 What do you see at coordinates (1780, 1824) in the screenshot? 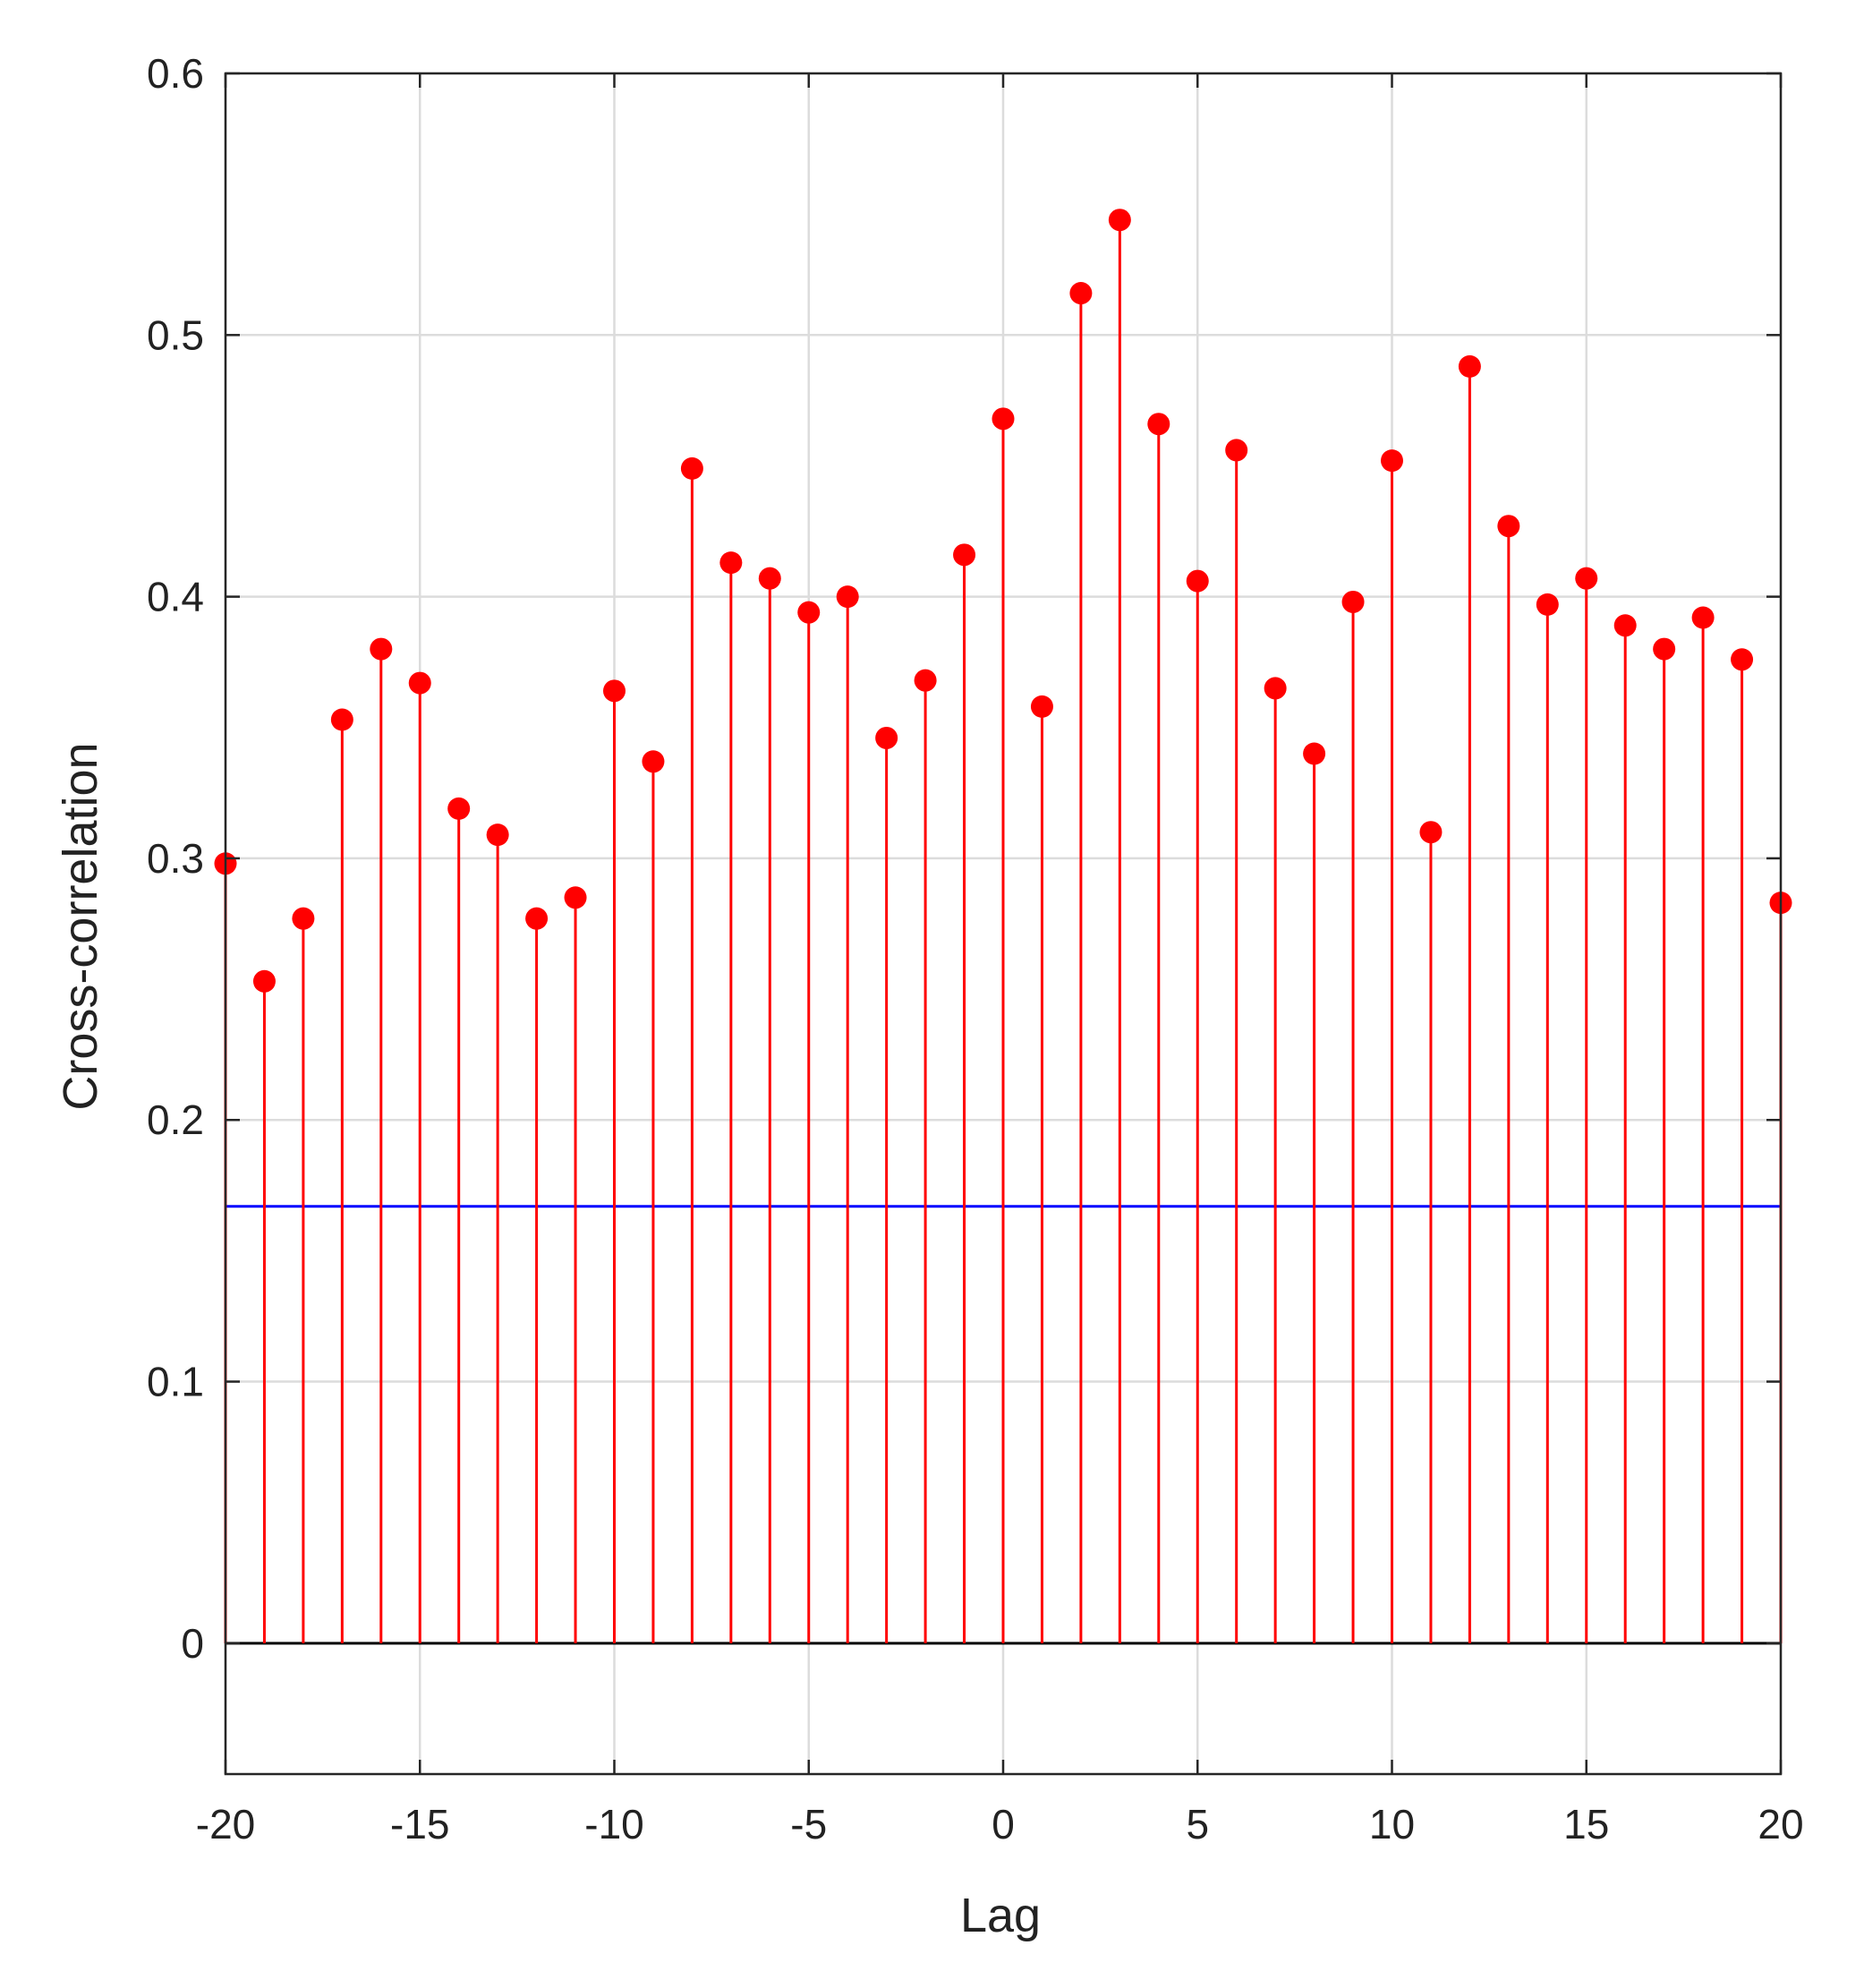
I see `x-tick-label: 20` at bounding box center [1780, 1824].